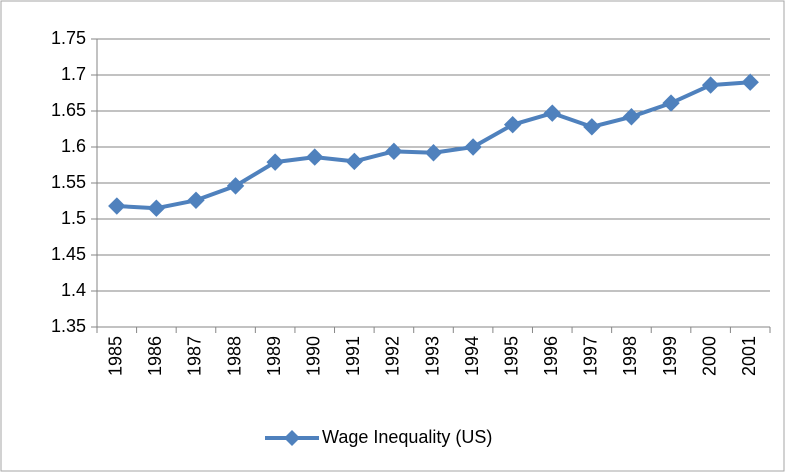 Image resolution: width=786 pixels, height=473 pixels. What do you see at coordinates (73, 218) in the screenshot?
I see `y-tick-label: 1.5` at bounding box center [73, 218].